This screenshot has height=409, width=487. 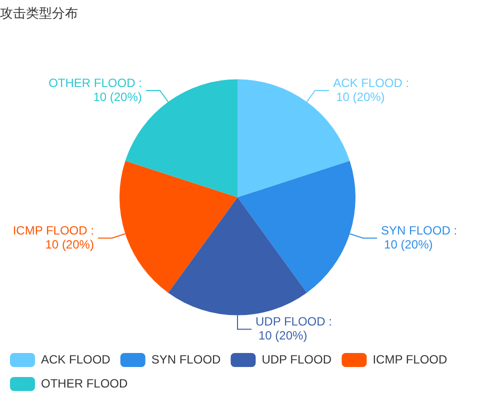 What do you see at coordinates (371, 90) in the screenshot?
I see `data-label: ACK FLOOD : 10 (20%)` at bounding box center [371, 90].